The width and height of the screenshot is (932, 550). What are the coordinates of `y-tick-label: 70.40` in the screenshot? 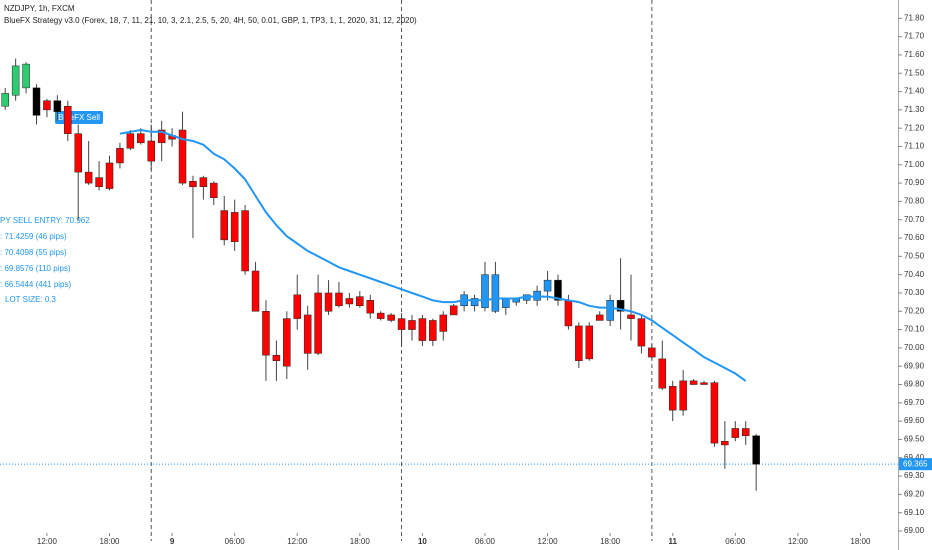 It's located at (914, 274).